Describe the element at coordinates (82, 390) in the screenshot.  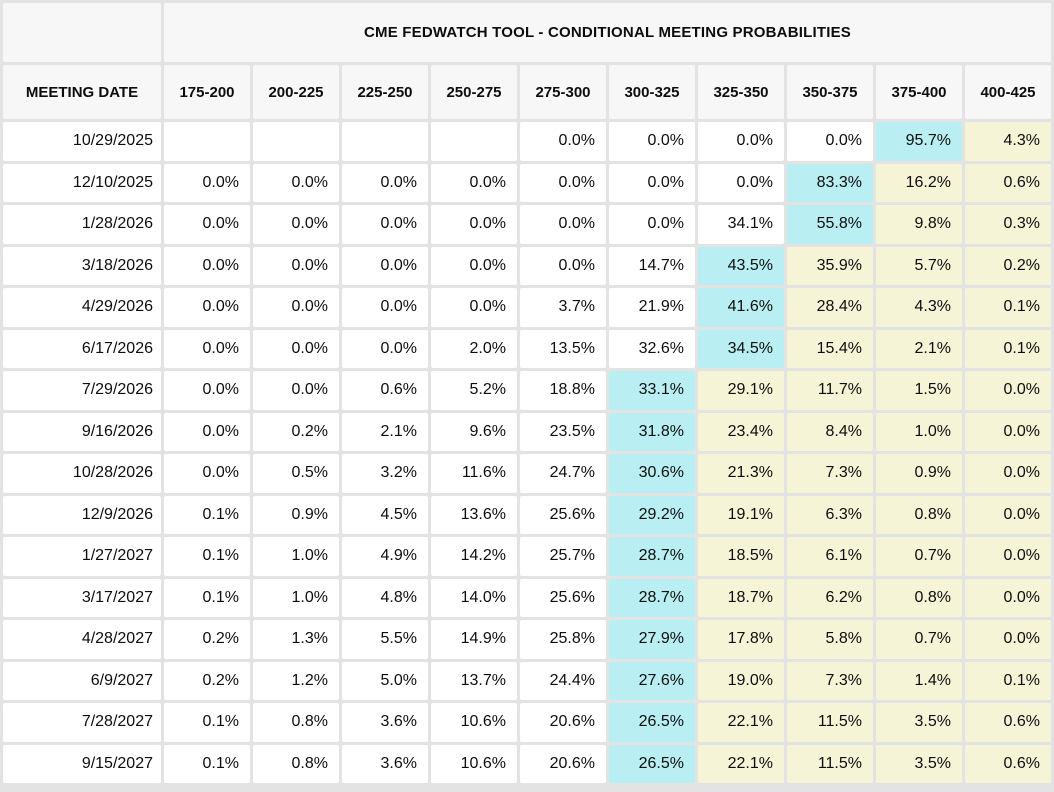
I see `meeting-date-cell: 7/29/2026` at that location.